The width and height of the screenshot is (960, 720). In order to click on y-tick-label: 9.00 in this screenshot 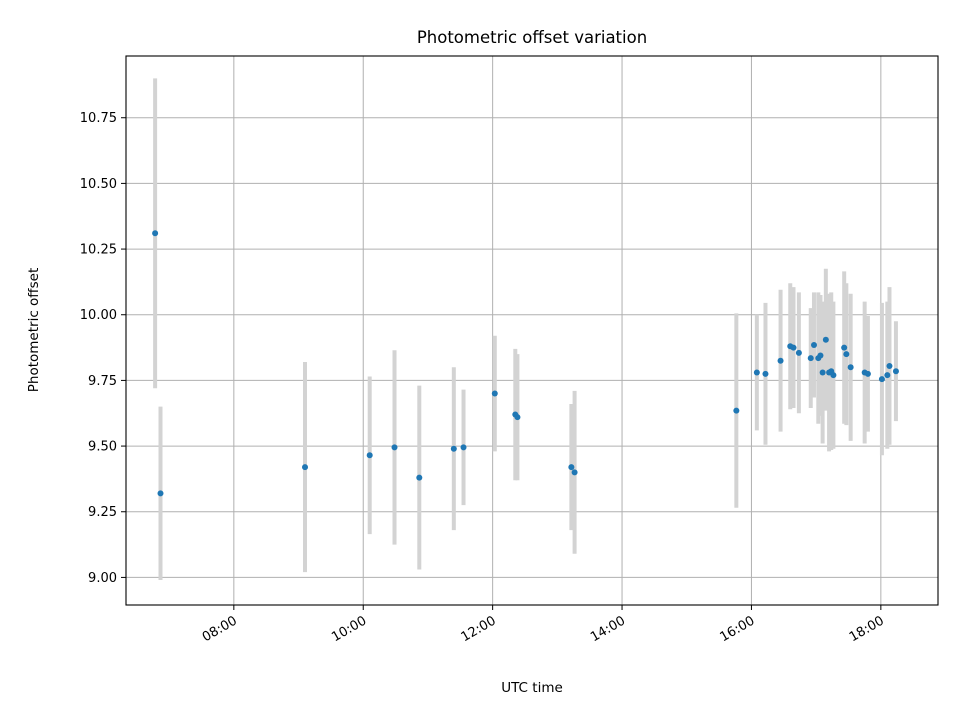, I will do `click(102, 578)`.